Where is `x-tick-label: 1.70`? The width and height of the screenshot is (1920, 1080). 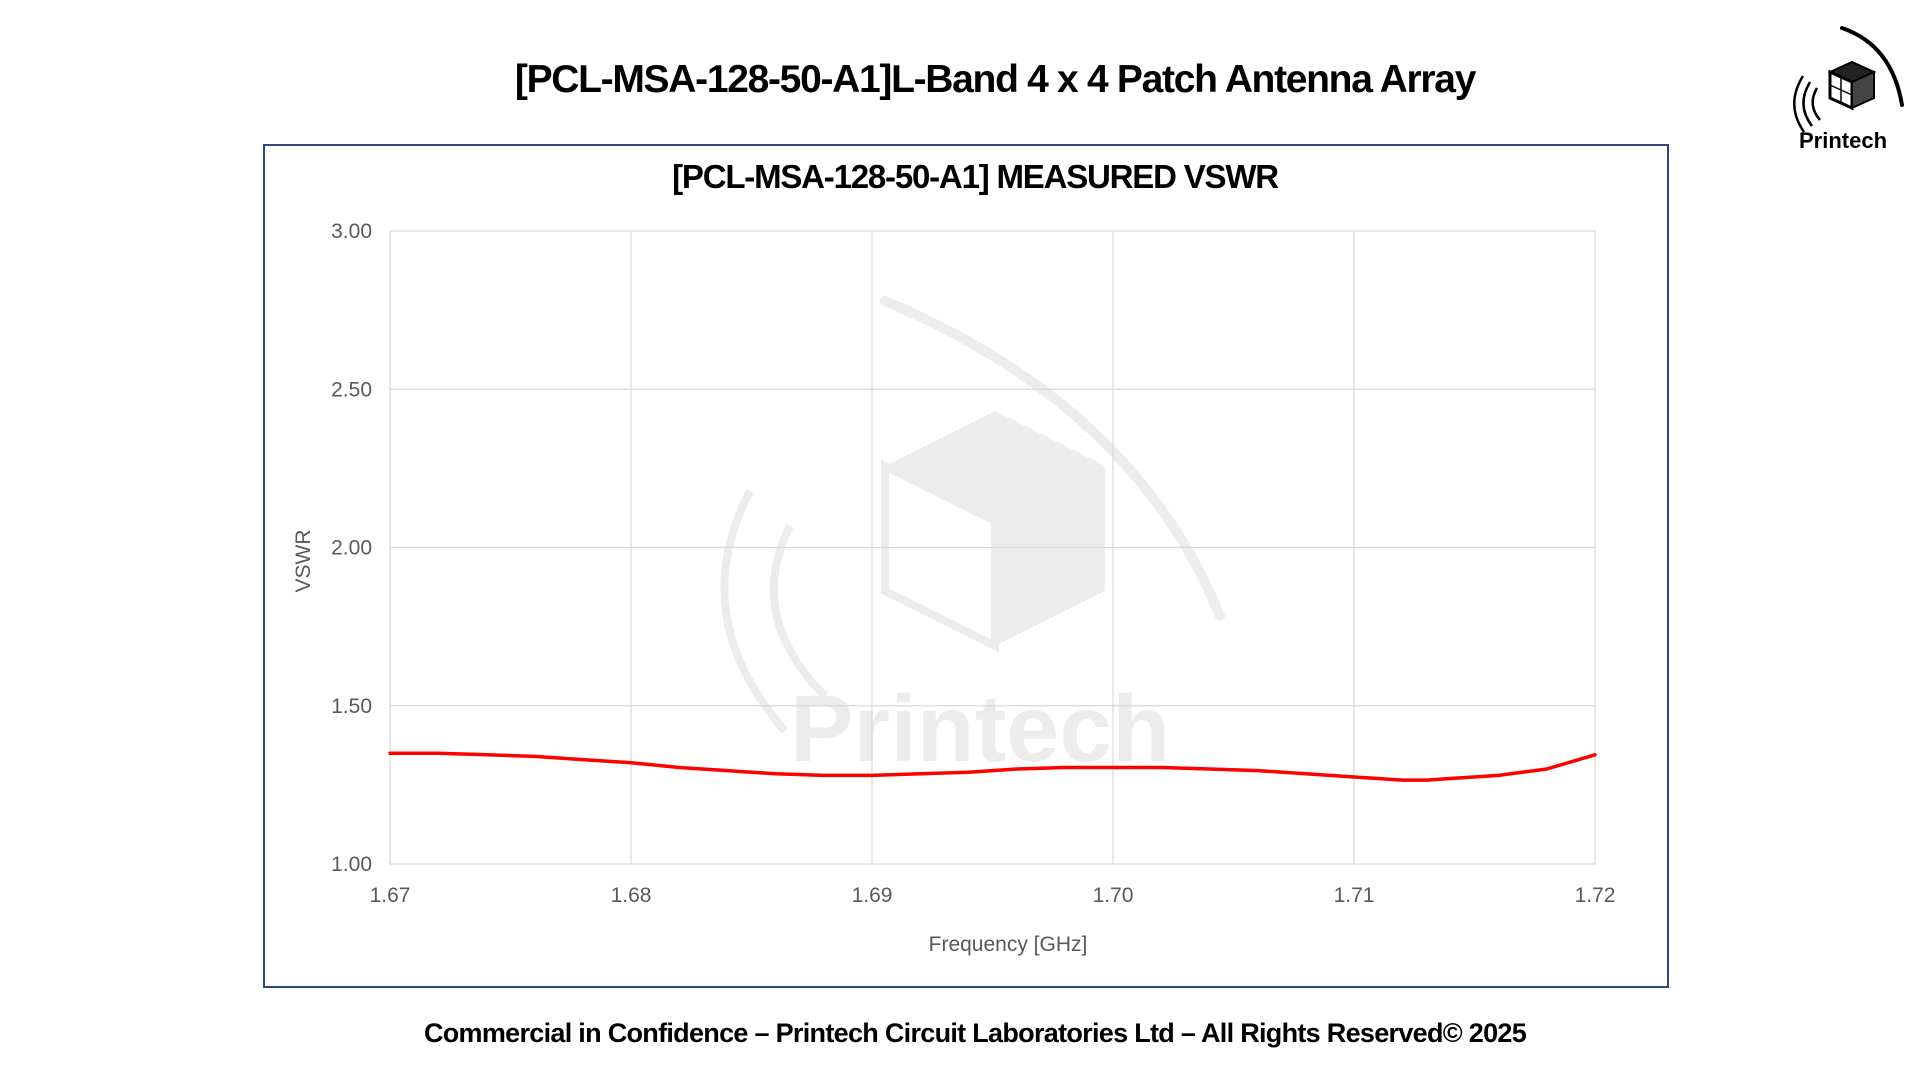 x-tick-label: 1.70 is located at coordinates (1113, 895).